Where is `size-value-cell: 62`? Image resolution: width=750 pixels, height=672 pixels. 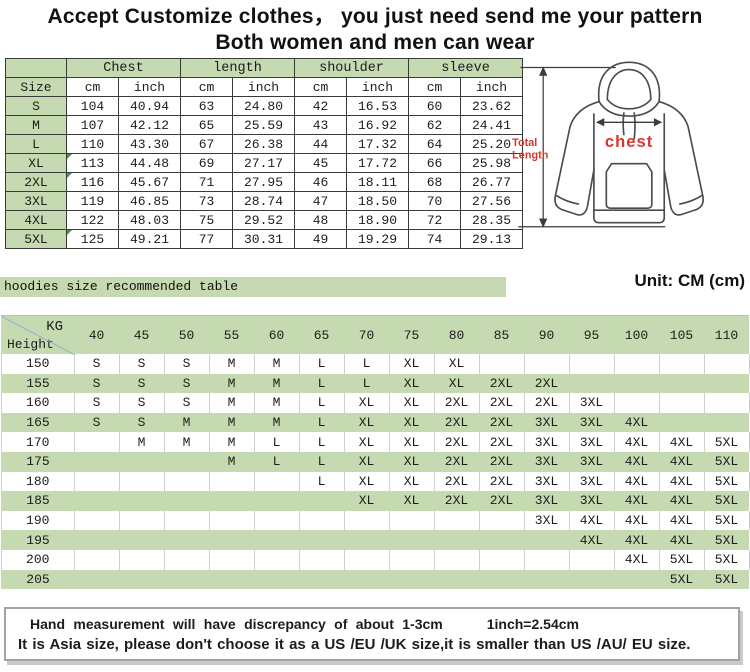
size-value-cell: 62 is located at coordinates (434, 125).